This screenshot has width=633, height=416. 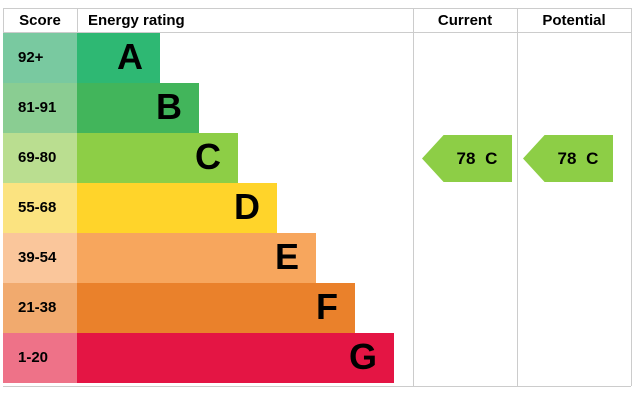 I want to click on score-range-d: 55-68, so click(x=40, y=208).